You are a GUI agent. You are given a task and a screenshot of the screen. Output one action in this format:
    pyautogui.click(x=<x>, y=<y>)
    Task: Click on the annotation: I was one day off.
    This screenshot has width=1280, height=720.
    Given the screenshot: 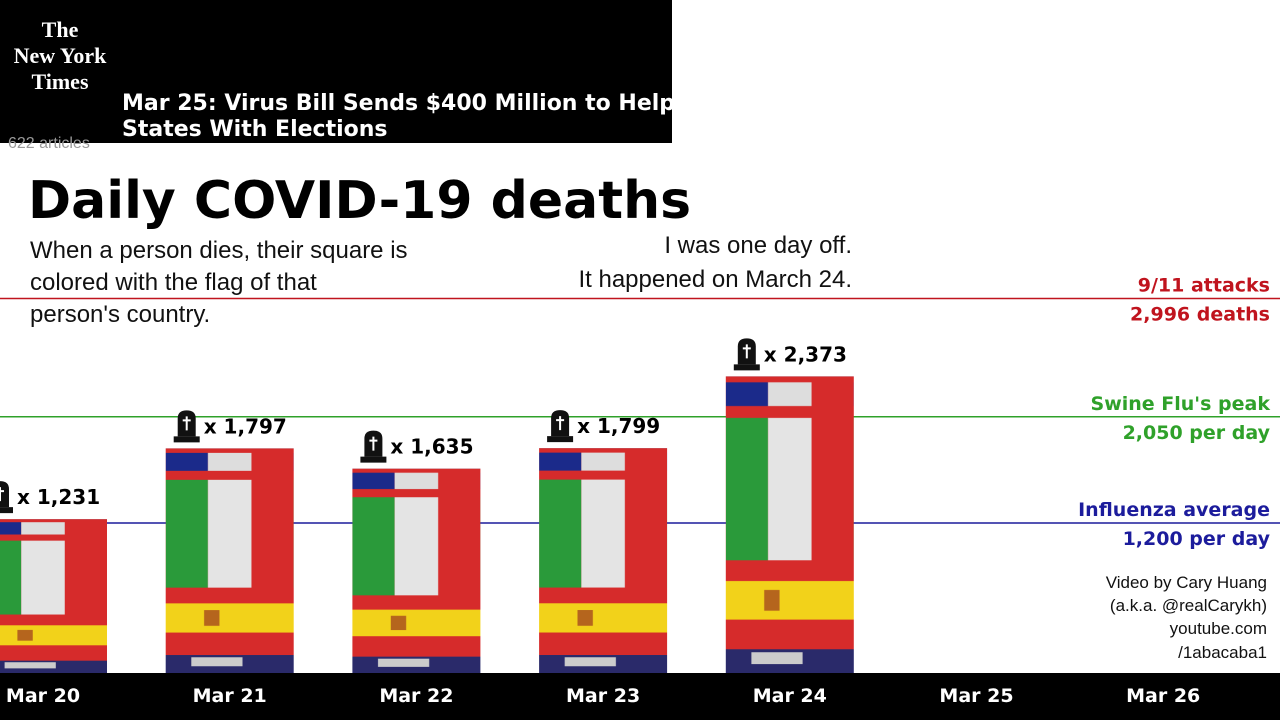 What is the action you would take?
    pyautogui.click(x=758, y=245)
    